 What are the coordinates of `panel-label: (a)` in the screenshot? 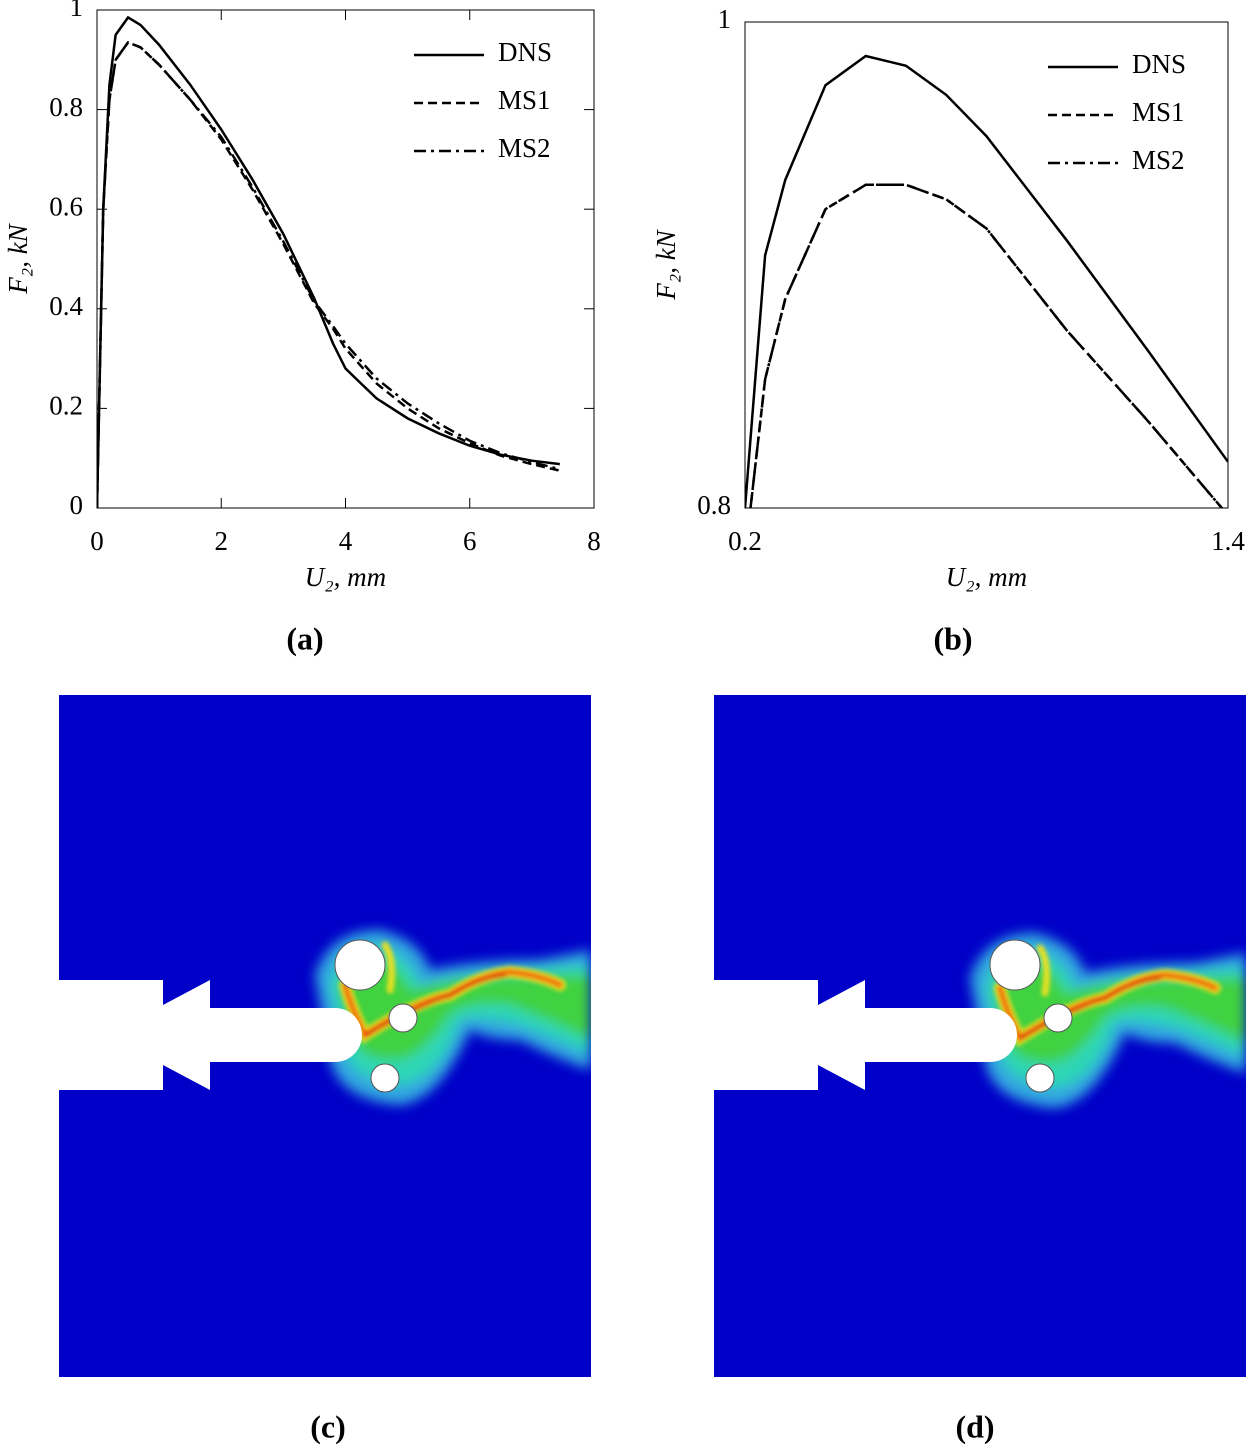 It's located at (304, 638).